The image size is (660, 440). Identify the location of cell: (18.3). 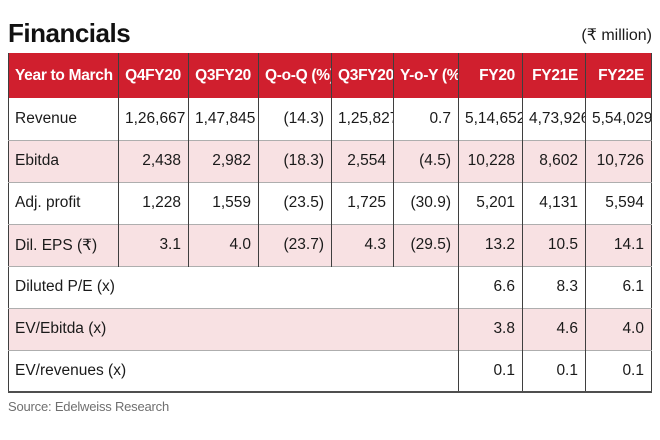
(295, 160).